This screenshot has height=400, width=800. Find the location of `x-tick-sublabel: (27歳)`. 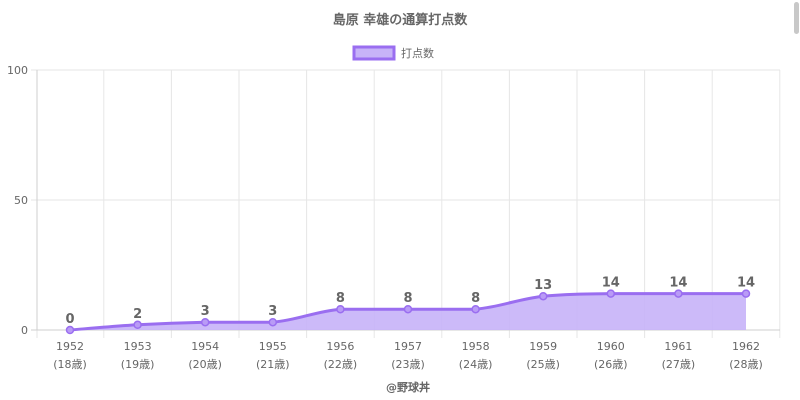

x-tick-sublabel: (27歳) is located at coordinates (679, 364).